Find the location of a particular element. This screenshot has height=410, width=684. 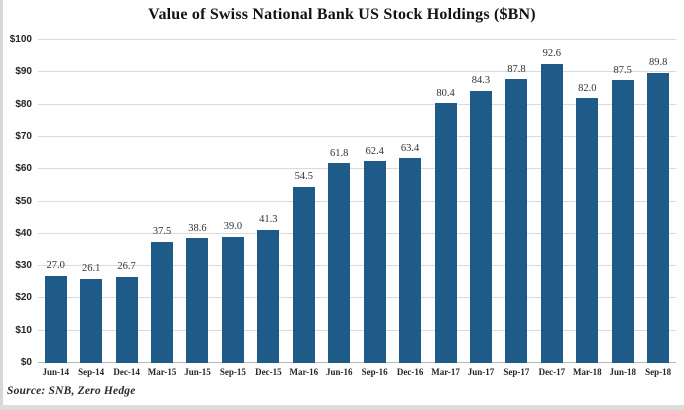

x-tick-label: Mar-17 is located at coordinates (445, 372).